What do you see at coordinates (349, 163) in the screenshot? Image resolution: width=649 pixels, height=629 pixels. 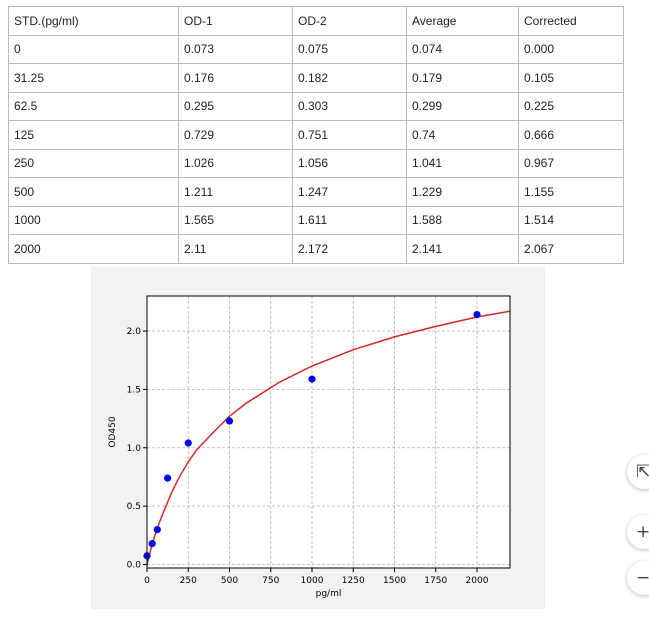 I see `table-cell: 1.056` at bounding box center [349, 163].